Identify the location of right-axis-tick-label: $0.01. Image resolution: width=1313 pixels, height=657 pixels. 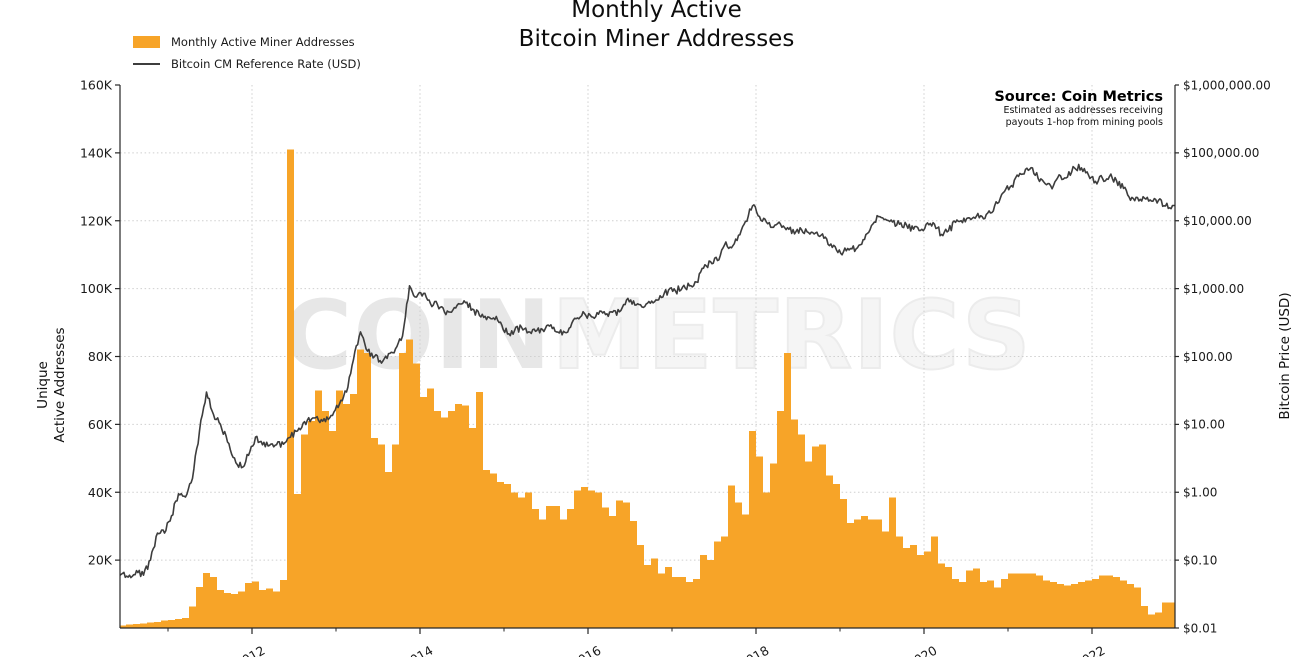
(1200, 628).